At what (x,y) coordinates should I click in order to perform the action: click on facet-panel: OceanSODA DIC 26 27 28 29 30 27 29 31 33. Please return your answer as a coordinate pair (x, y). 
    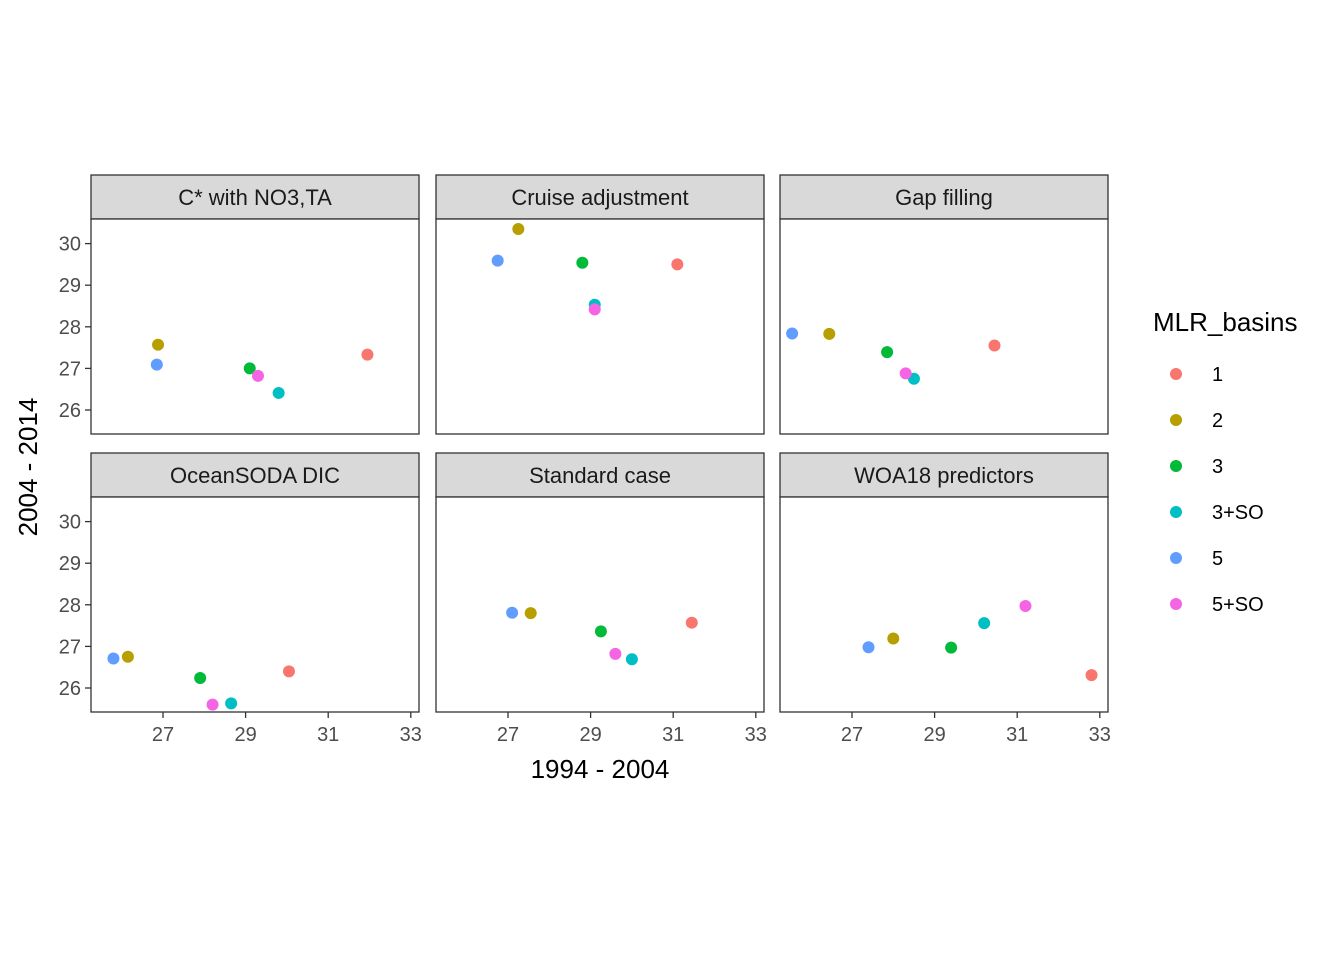
    Looking at the image, I should click on (240, 599).